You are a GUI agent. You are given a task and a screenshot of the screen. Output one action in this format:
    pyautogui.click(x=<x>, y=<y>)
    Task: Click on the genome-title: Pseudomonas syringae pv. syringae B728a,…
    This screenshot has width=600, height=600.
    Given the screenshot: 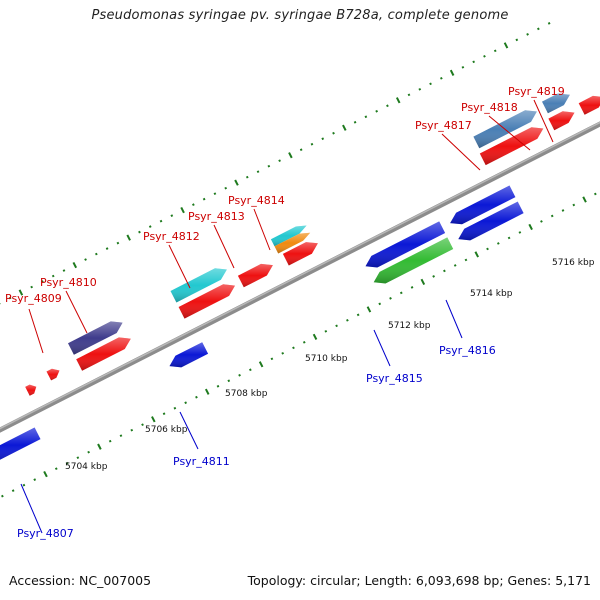 What is the action you would take?
    pyautogui.click(x=300, y=15)
    